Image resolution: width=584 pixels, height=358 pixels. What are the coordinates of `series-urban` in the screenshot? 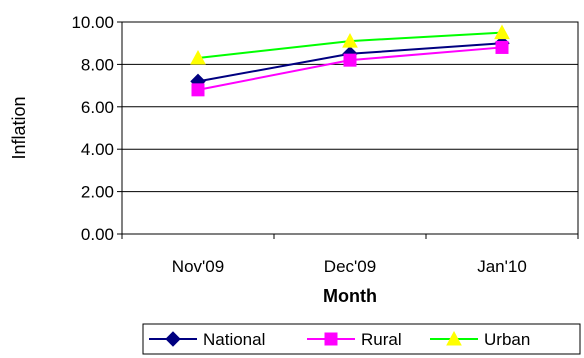 It's located at (350, 44).